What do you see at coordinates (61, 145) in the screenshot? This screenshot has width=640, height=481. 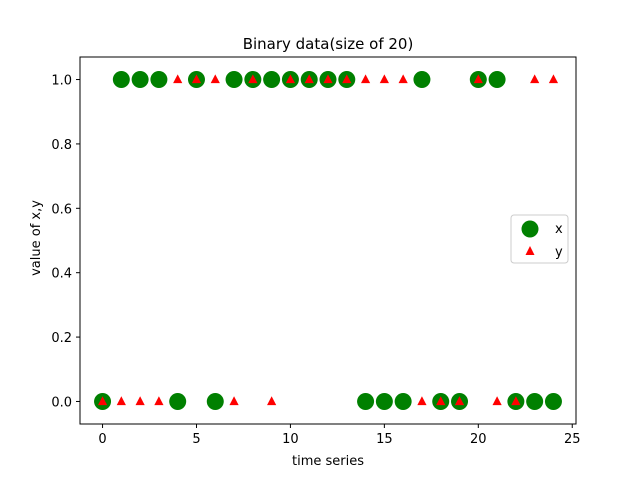 I see `y-tick-label: 0.8` at bounding box center [61, 145].